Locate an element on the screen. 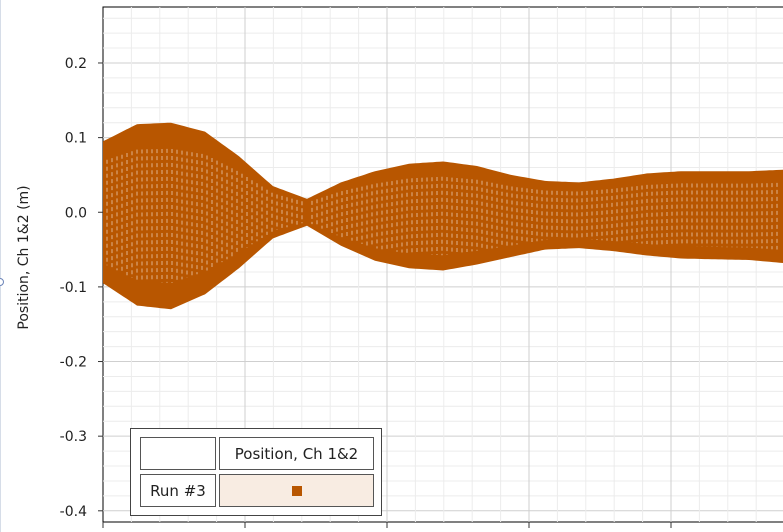  legend-empty-cell is located at coordinates (178, 453).